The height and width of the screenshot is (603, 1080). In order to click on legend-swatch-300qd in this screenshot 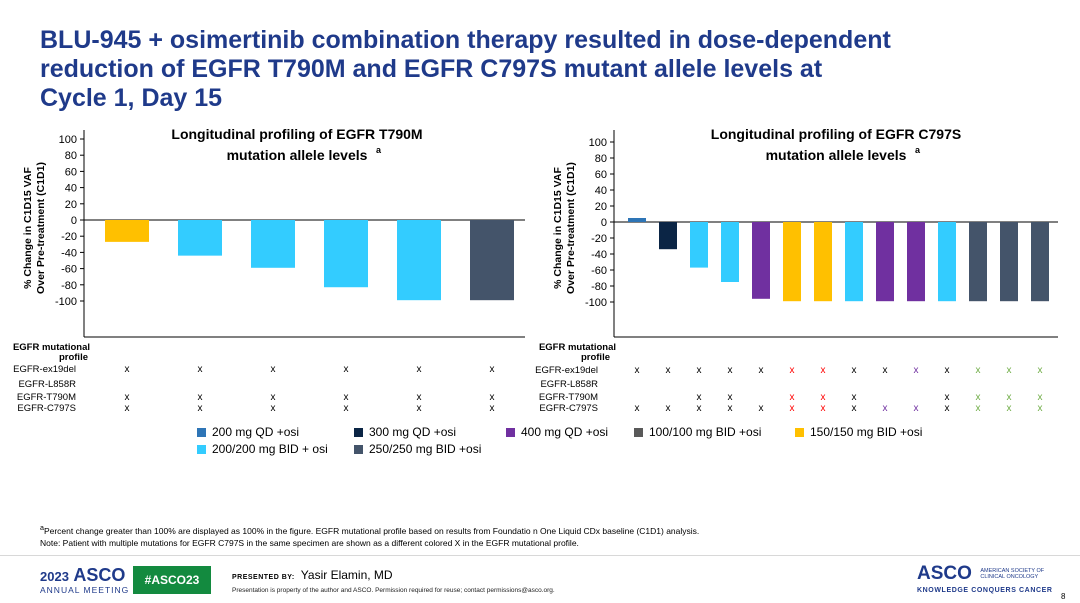, I will do `click(358, 432)`.